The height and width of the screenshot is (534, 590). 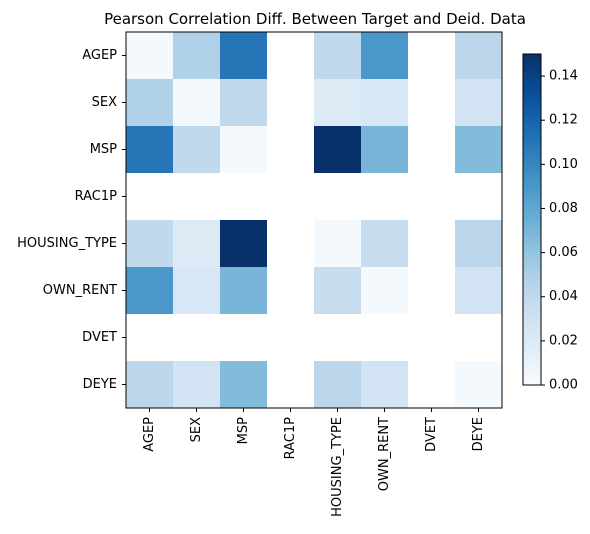 I want to click on x-tick-label: OWN_RENT, so click(x=384, y=454).